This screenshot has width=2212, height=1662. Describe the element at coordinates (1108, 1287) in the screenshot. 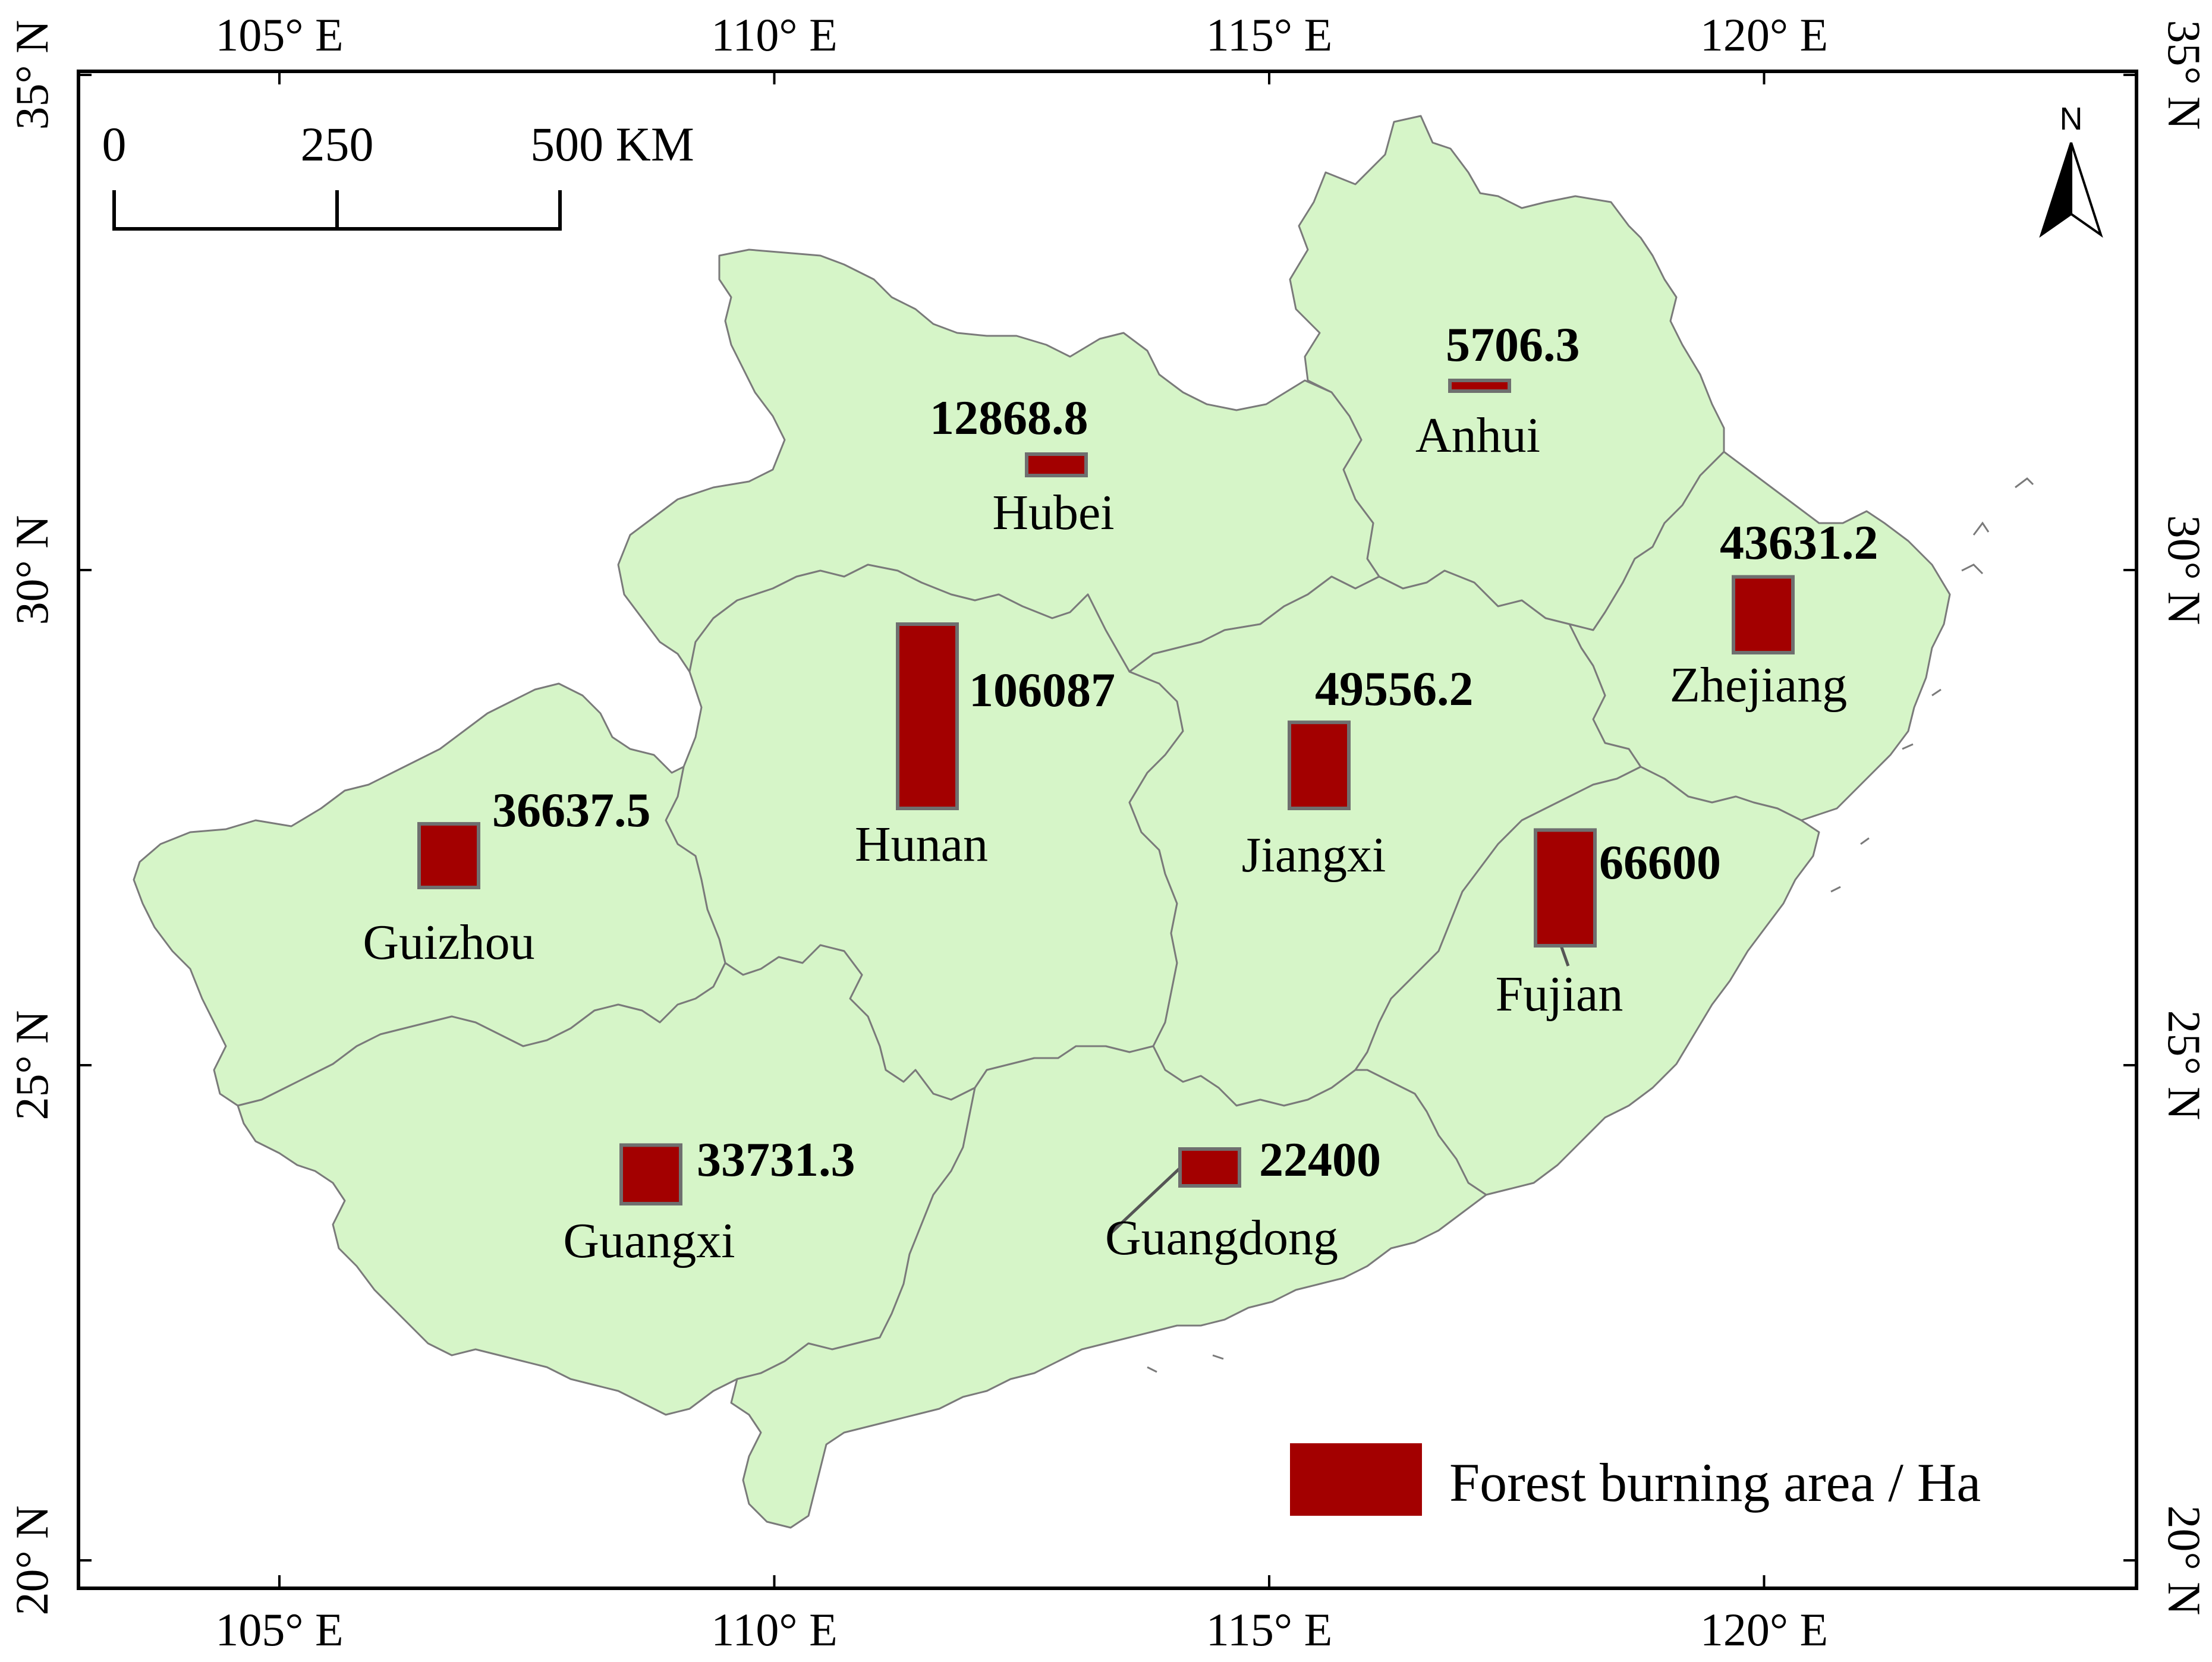

I see `province-guangdong` at that location.